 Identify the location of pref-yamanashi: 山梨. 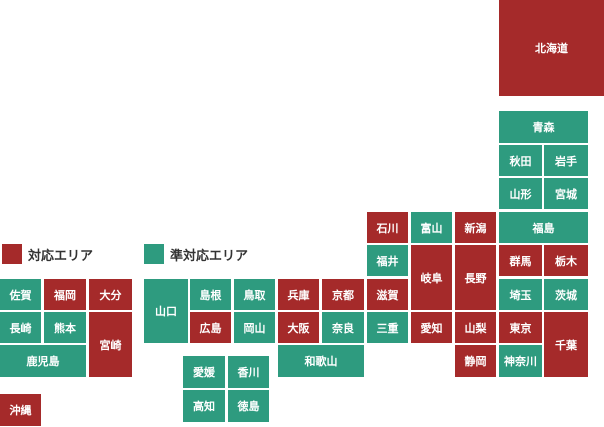
(475, 327).